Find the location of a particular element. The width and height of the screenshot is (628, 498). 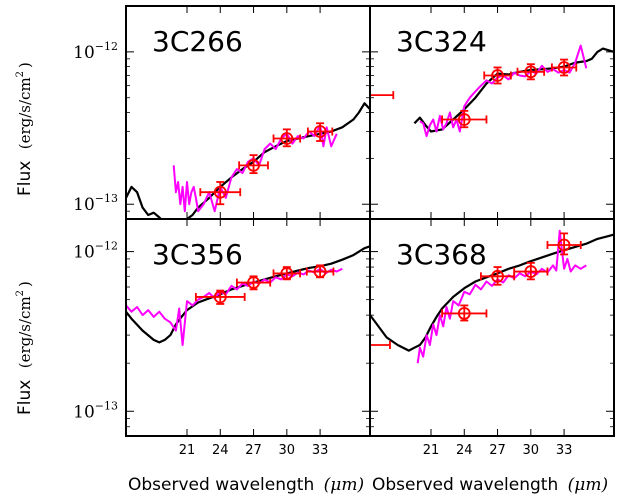

panel-title: 3C266 is located at coordinates (197, 41).